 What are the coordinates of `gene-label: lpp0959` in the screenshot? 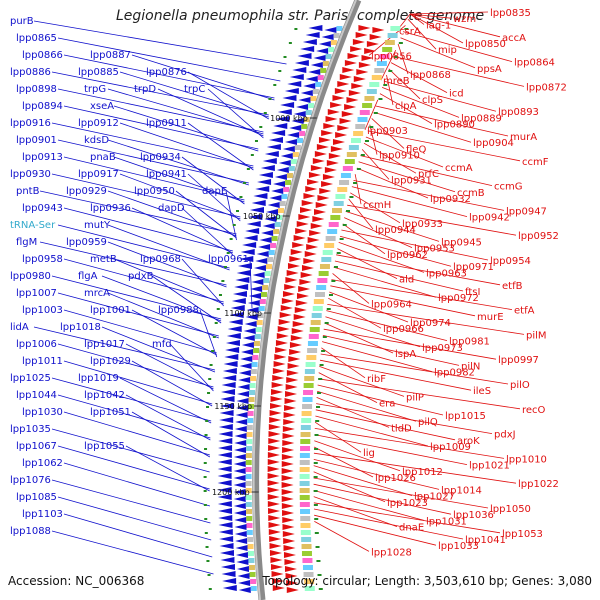 It's located at (86, 242).